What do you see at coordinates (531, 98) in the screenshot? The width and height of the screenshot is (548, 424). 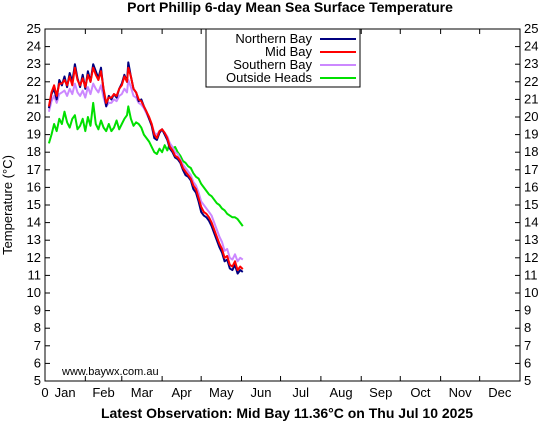 I see `y-tick-label-right: 21` at bounding box center [531, 98].